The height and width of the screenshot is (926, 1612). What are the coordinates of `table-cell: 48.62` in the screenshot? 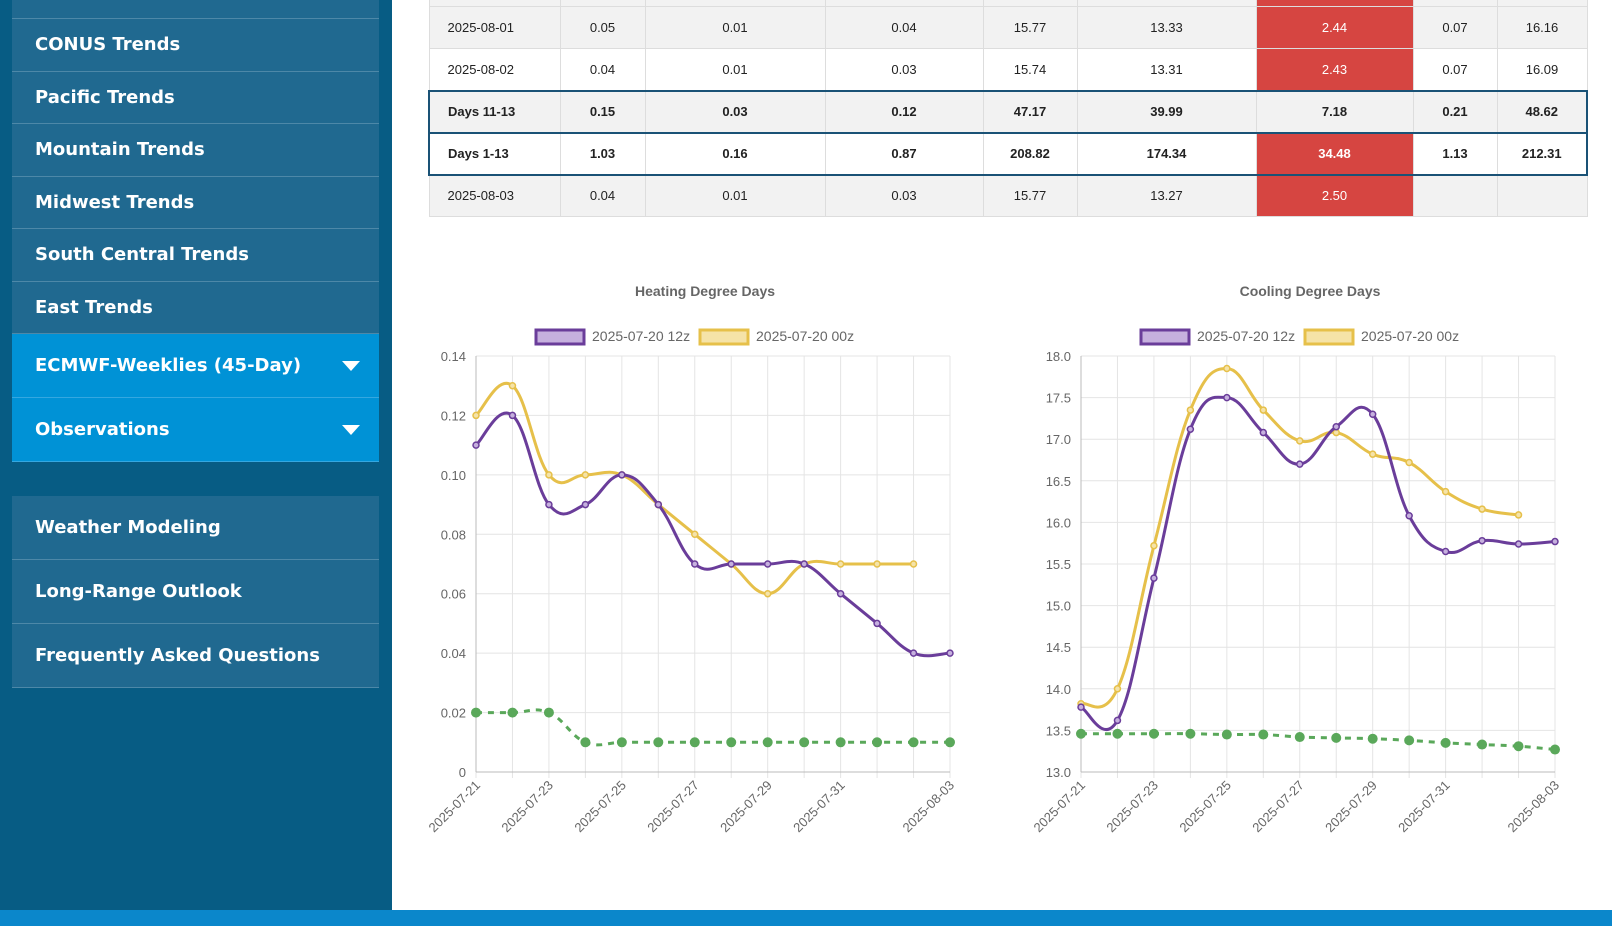 It's located at (1542, 111).